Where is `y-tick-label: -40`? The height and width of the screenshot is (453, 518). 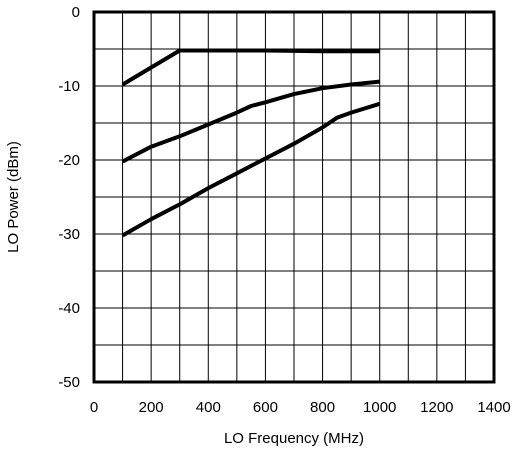
y-tick-label: -40 is located at coordinates (69, 308).